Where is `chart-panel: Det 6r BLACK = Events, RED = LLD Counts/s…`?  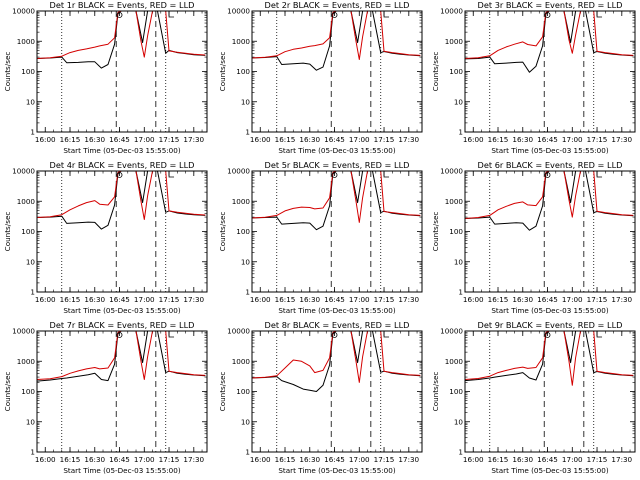 chart-panel: Det 6r BLACK = Events, RED = LLD Counts/s… is located at coordinates (533, 237).